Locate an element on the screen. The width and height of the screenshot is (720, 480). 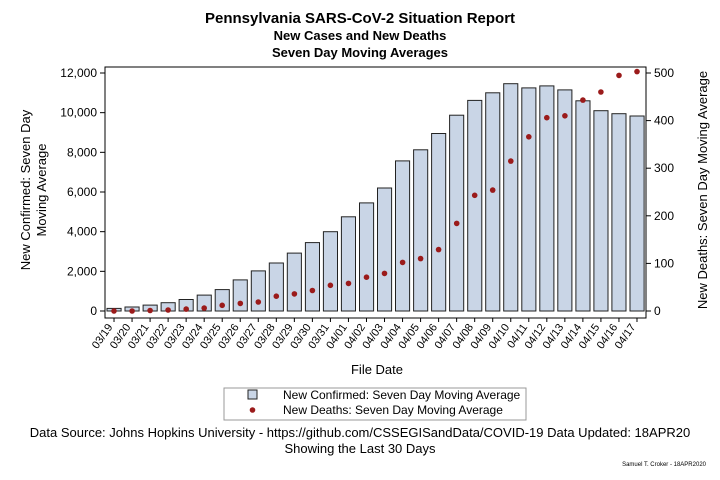
left-axis-title: New Confirmed: Seven DayMoving Average is located at coordinates (33, 189).